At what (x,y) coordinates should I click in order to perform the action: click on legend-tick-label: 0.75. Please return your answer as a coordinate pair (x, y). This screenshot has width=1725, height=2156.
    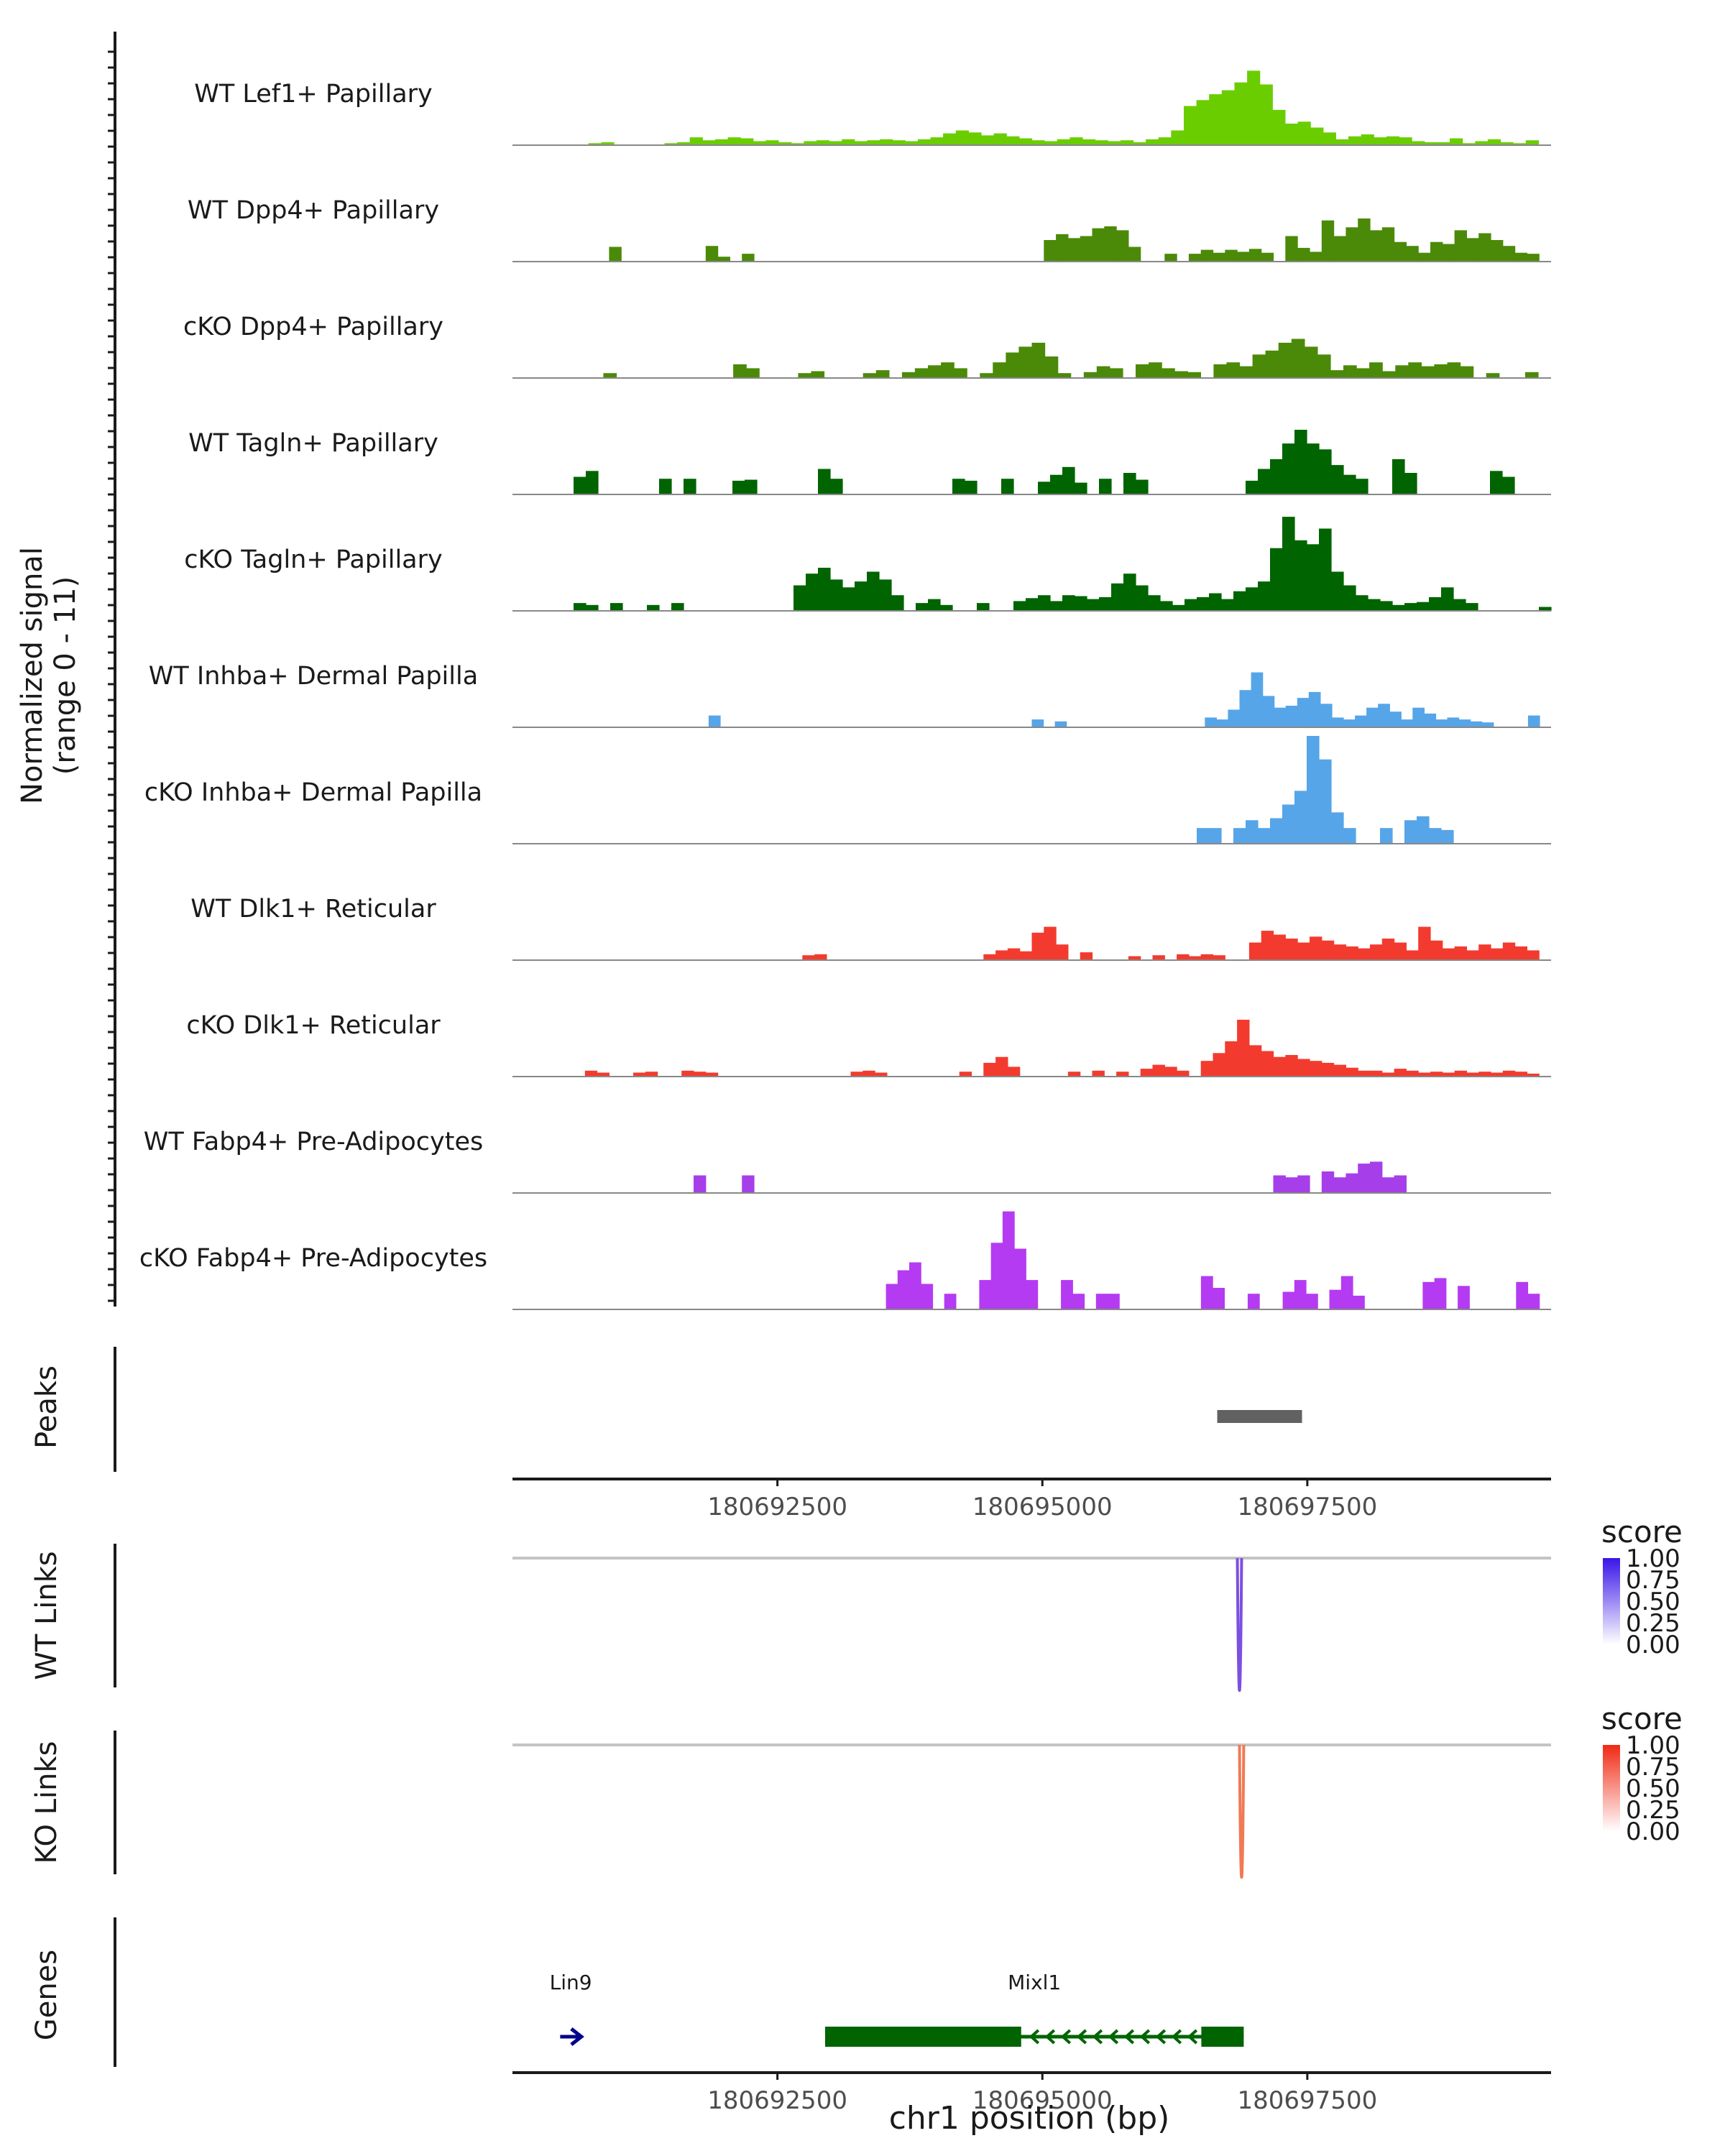
    Looking at the image, I should click on (1653, 1580).